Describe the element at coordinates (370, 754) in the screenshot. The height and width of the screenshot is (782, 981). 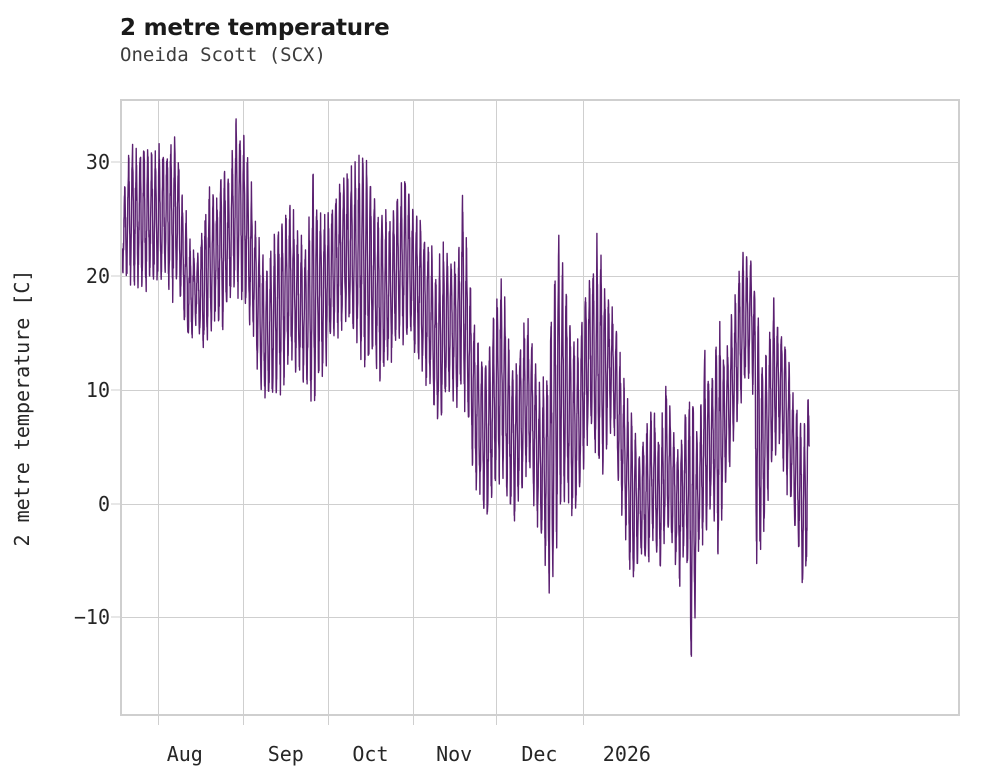
I see `x-tick-label: Oct` at that location.